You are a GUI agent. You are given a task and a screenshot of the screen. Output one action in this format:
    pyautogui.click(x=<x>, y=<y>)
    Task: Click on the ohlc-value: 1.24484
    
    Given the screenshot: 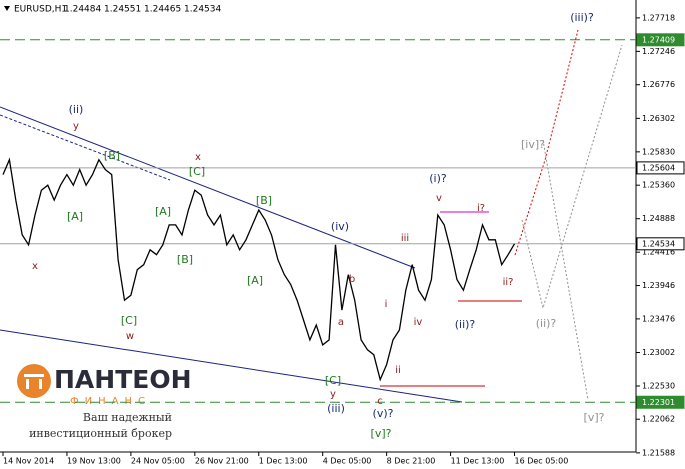 What is the action you would take?
    pyautogui.click(x=82, y=10)
    